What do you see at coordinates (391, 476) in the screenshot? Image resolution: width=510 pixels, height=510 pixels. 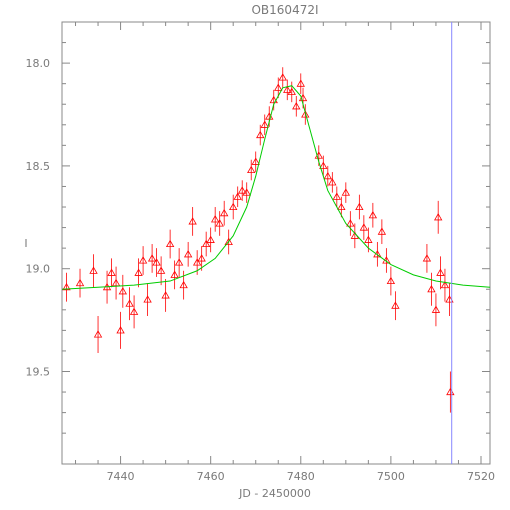 I see `x-tick-label: 7500` at bounding box center [391, 476].